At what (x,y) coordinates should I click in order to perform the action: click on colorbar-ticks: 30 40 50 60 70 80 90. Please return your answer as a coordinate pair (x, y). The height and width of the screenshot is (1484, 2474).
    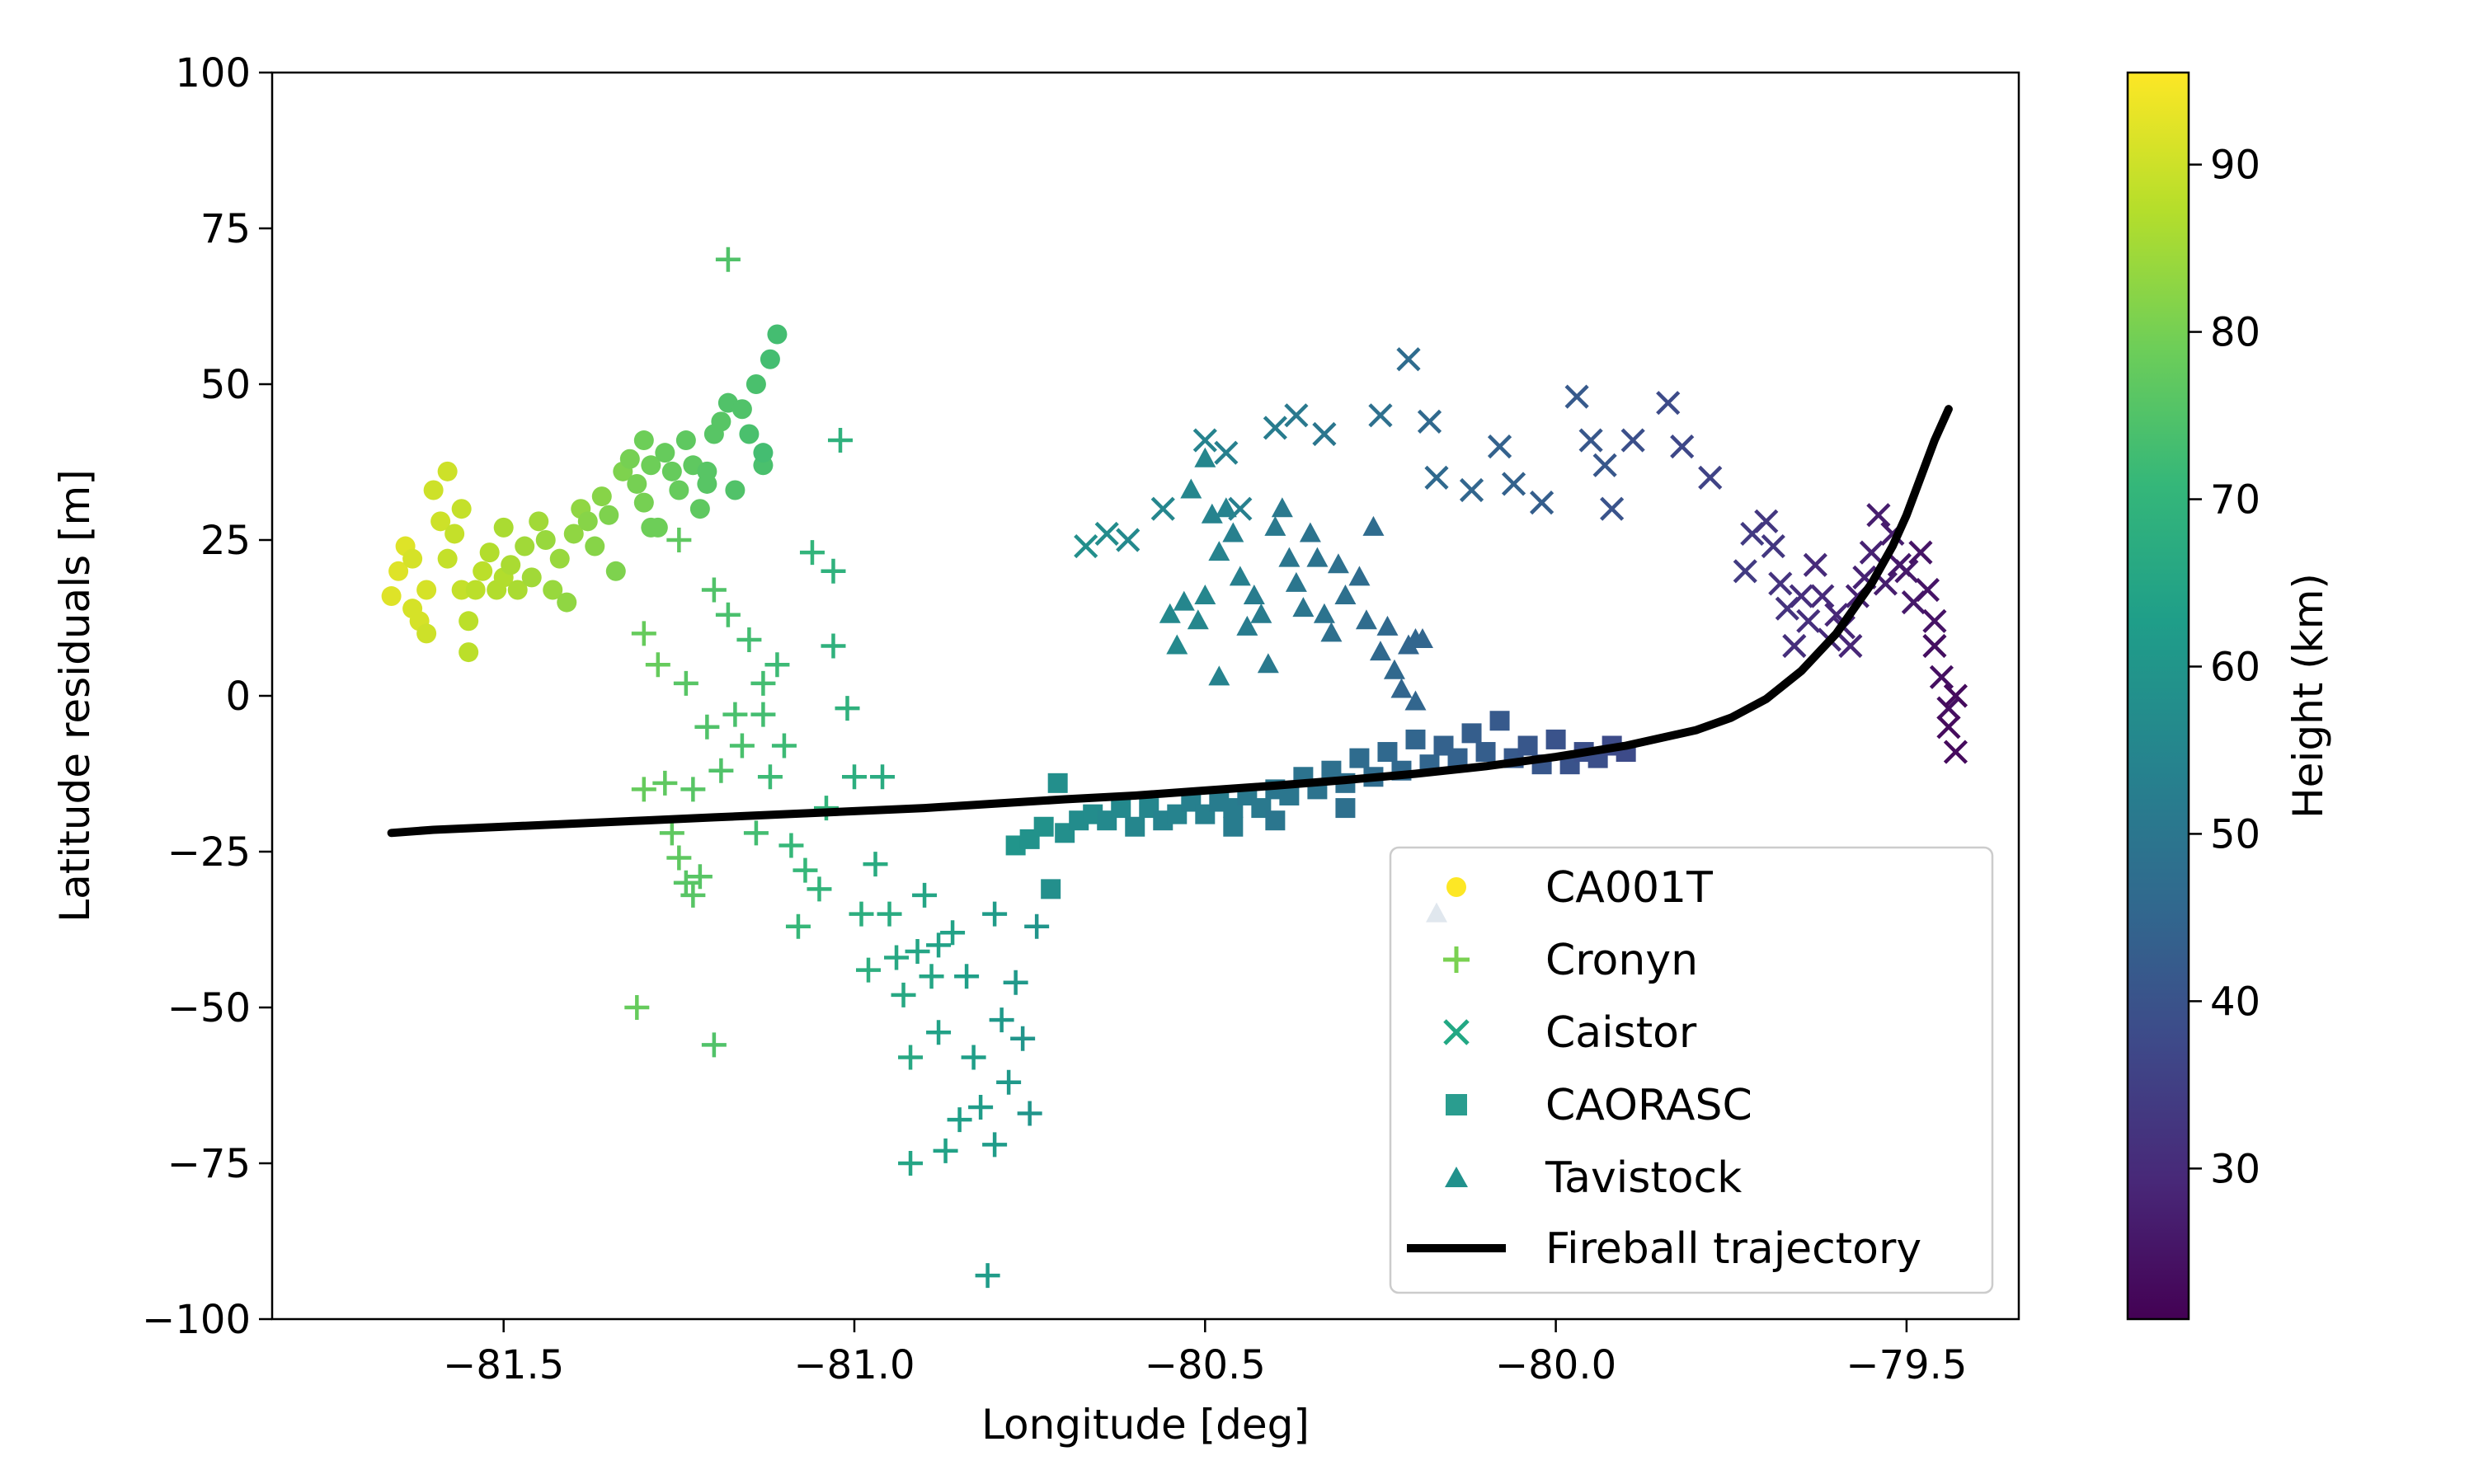
    Looking at the image, I should click on (2224, 667).